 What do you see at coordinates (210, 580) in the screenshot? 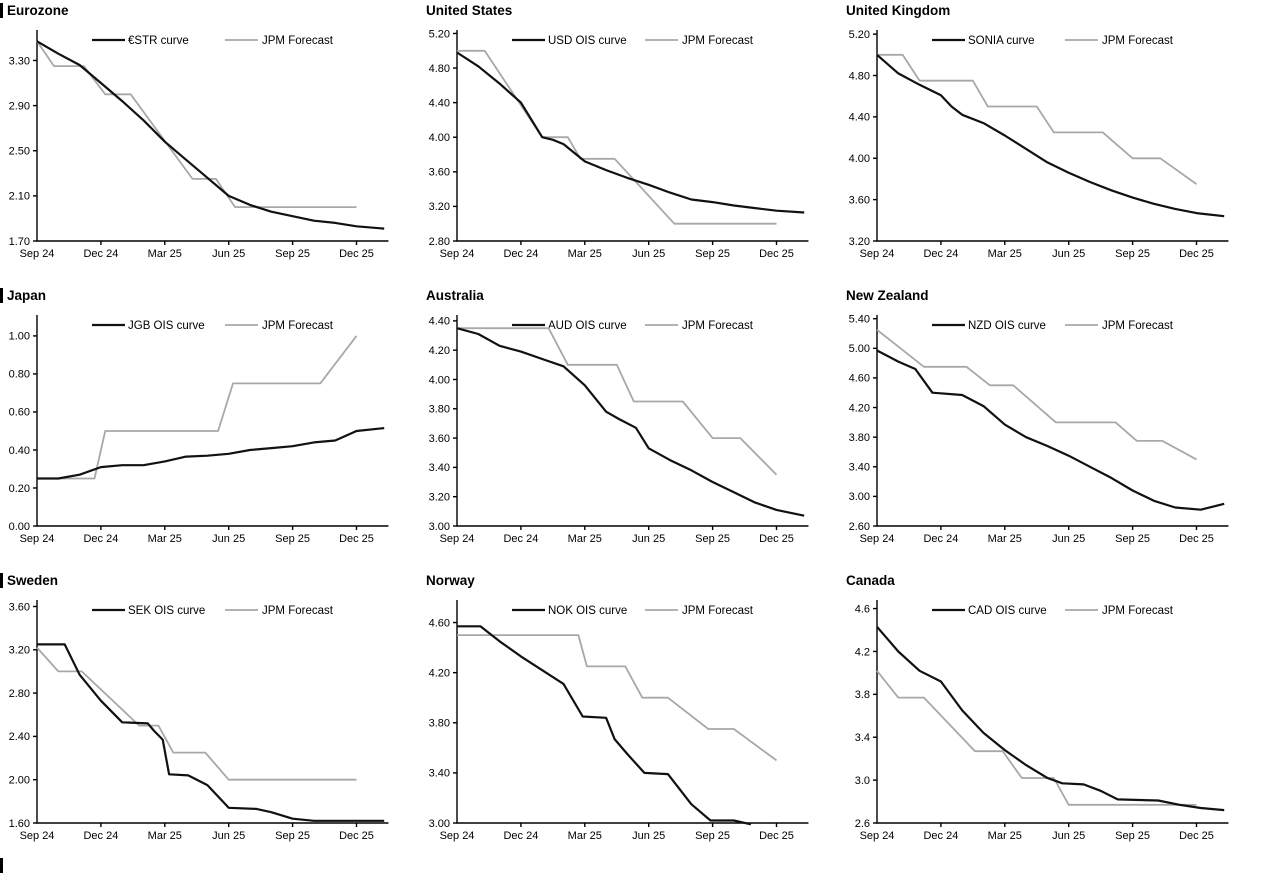
I see `chart-title-sweden: Sweden` at bounding box center [210, 580].